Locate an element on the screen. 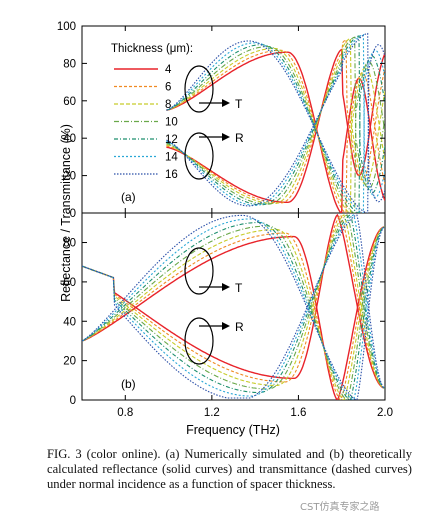 Image resolution: width=435 pixels, height=526 pixels. legend-entry-12: 12 is located at coordinates (171, 140).